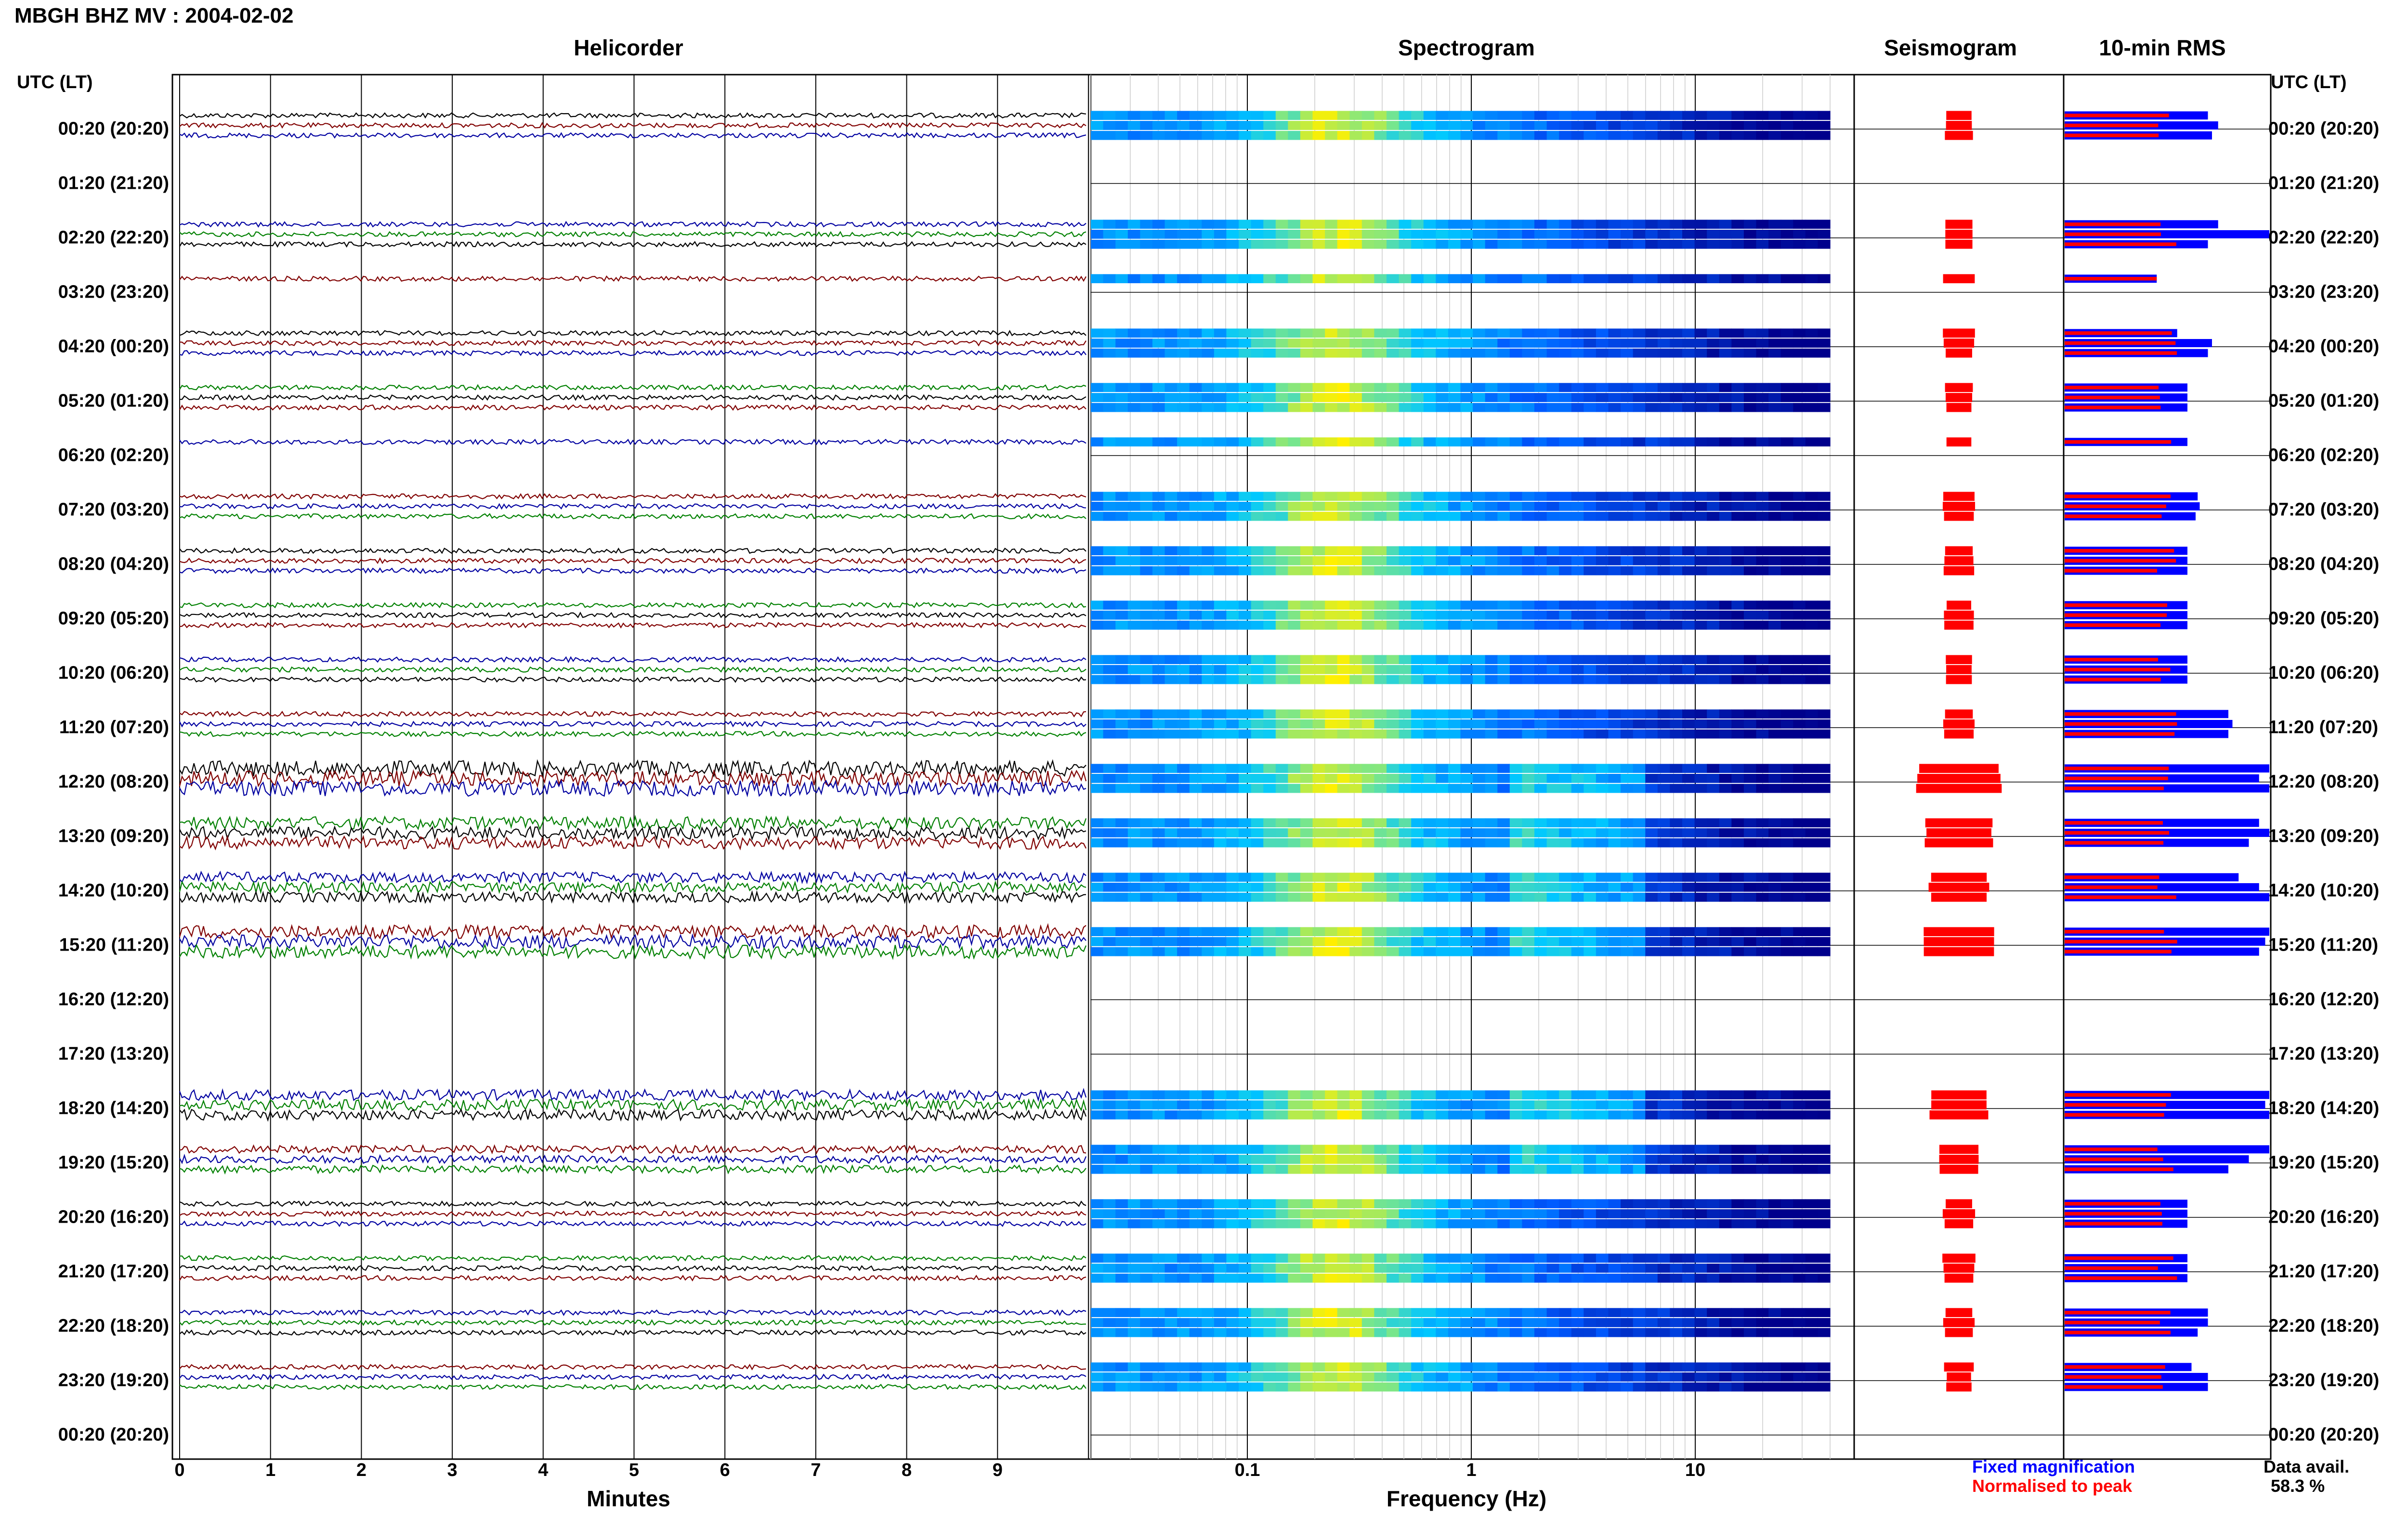  Describe the element at coordinates (113, 1326) in the screenshot. I see `left-time-label: 22:20 (18:20)` at that location.